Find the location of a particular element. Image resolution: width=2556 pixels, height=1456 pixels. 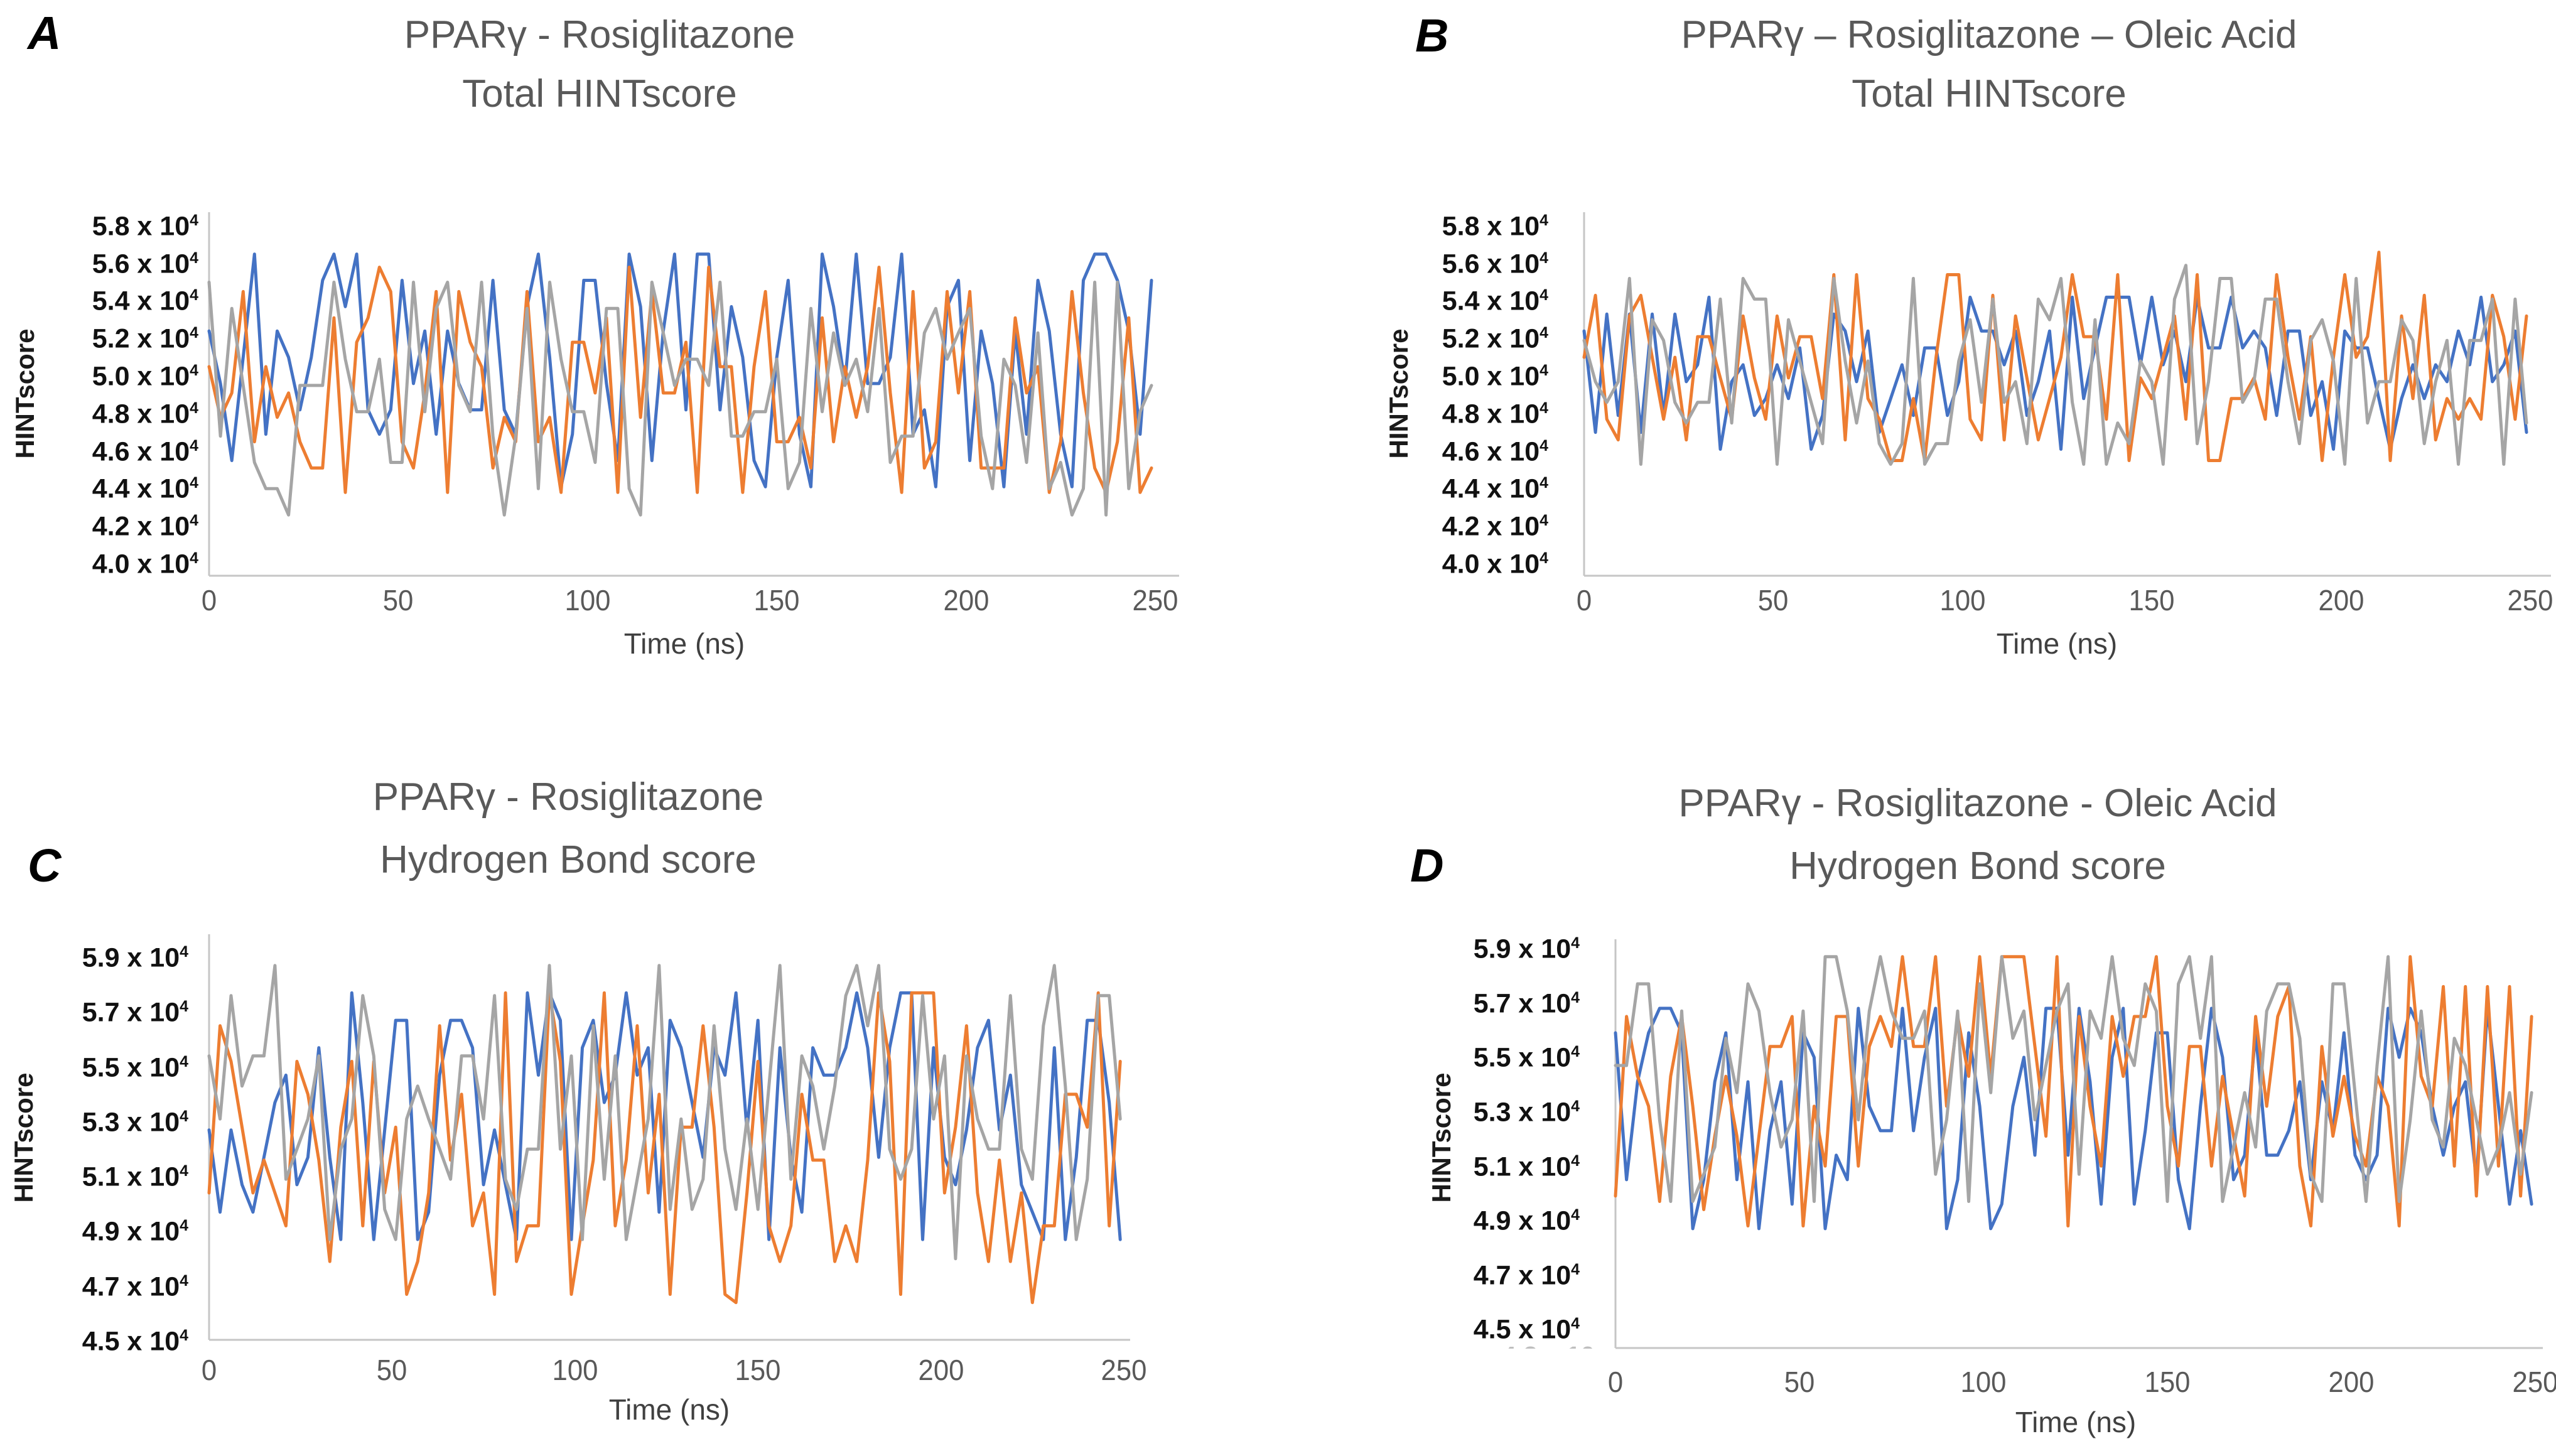

y-tick-label-d: 5.7 x 104 is located at coordinates (1527, 1003).